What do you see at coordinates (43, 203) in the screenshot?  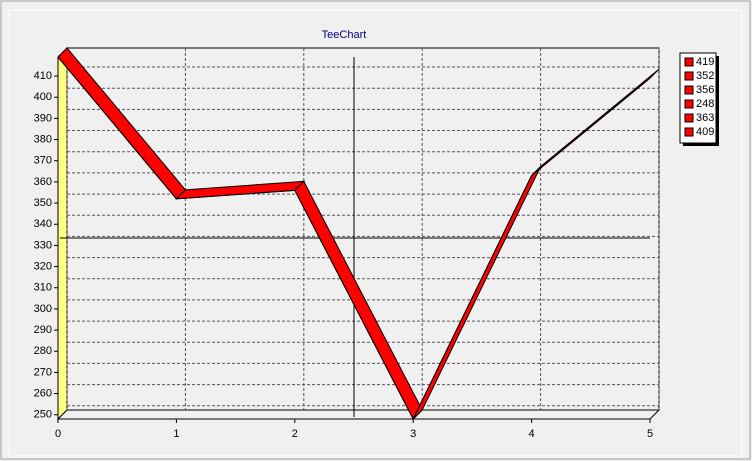 I see `y-tick-label: 350` at bounding box center [43, 203].